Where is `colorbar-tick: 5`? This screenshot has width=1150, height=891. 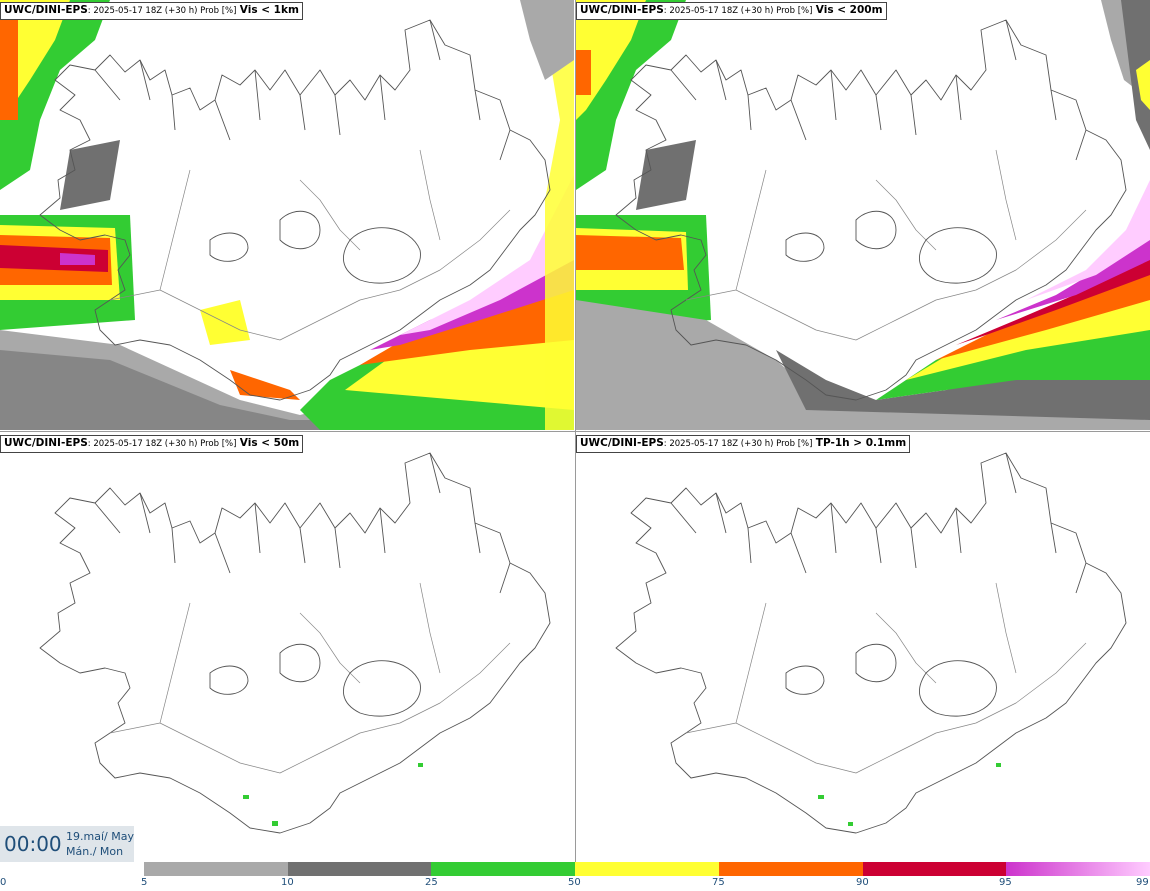 colorbar-tick: 5 is located at coordinates (144, 882).